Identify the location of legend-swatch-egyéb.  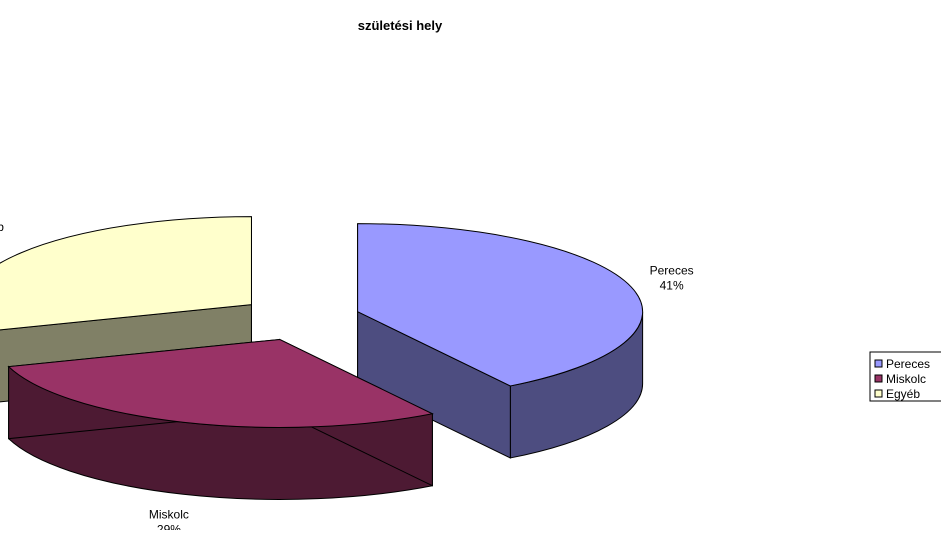
(878, 393).